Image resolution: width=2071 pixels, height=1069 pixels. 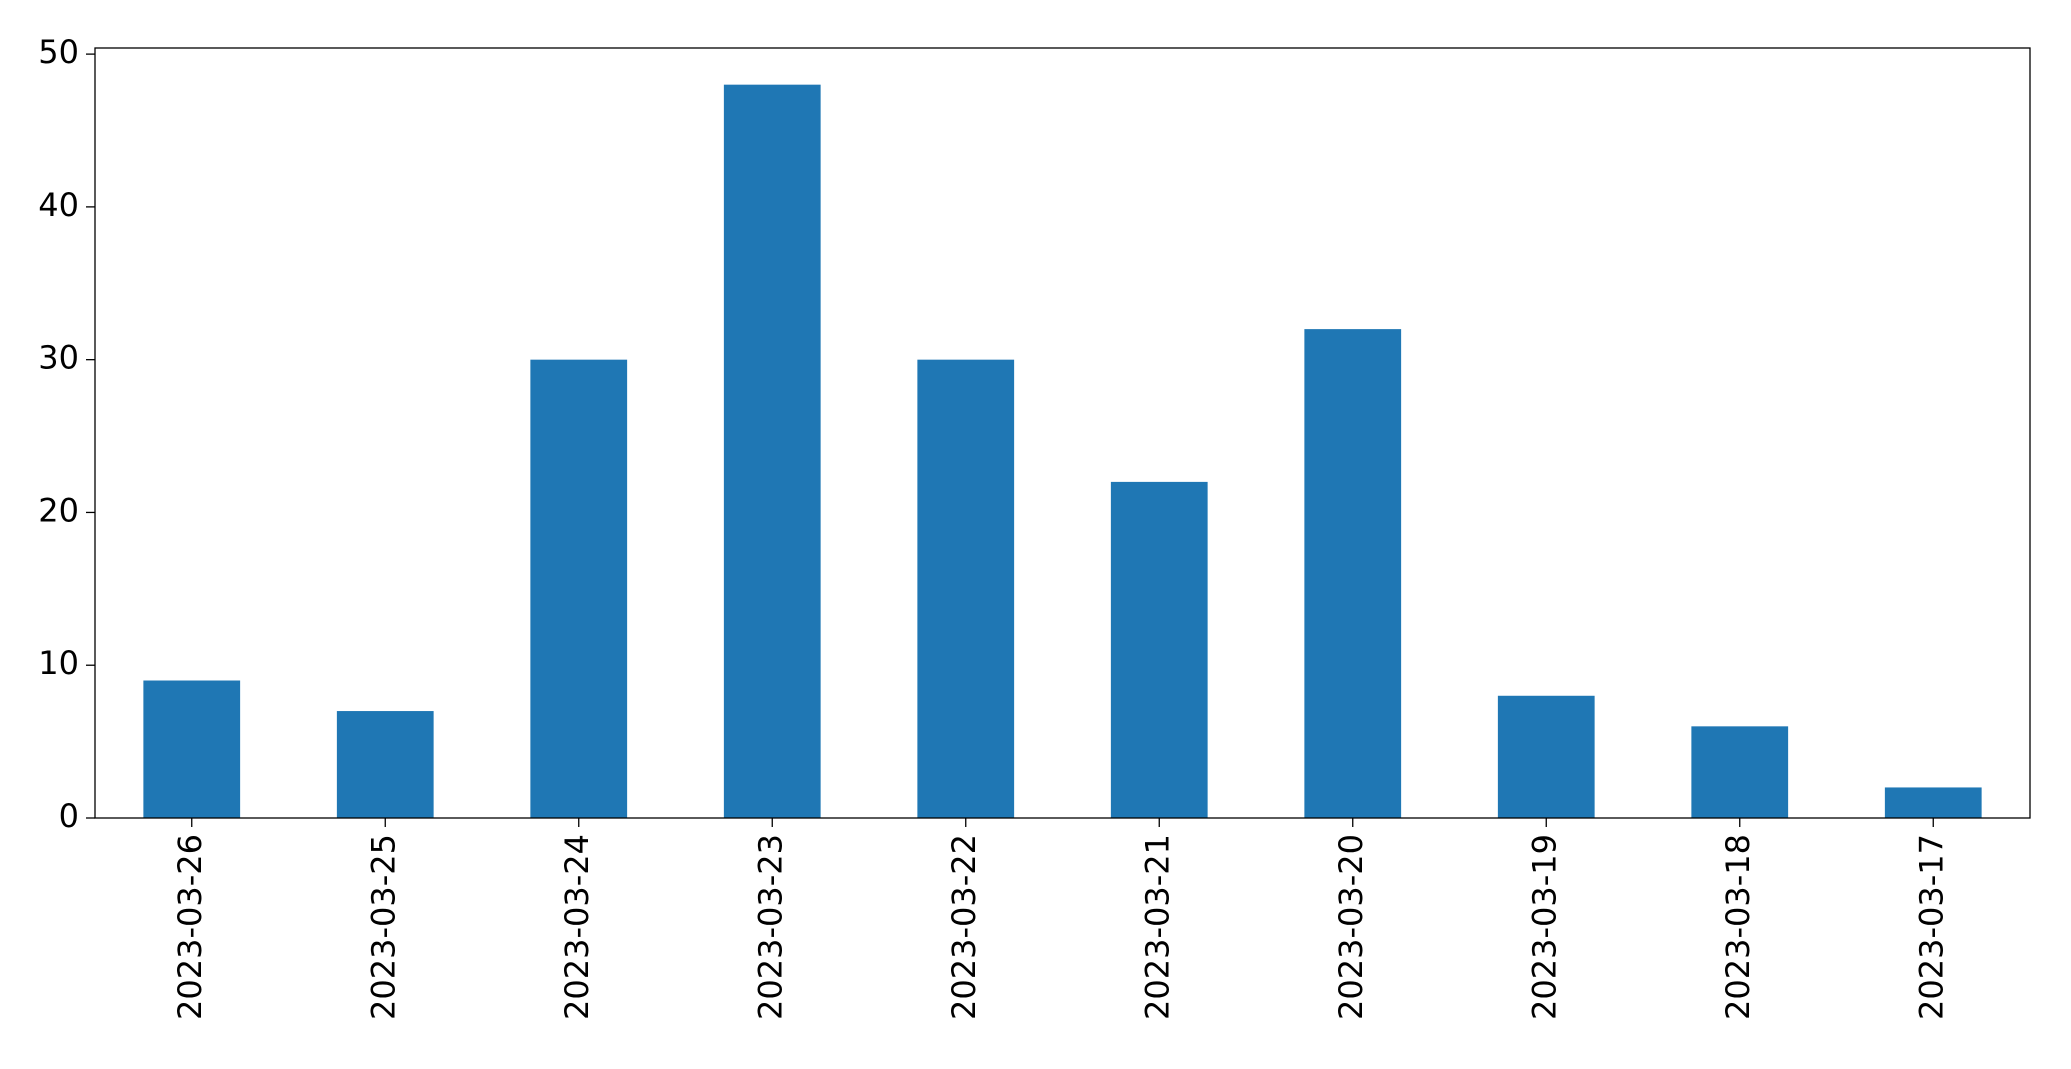 I want to click on y-tick-label: 20, so click(x=58, y=510).